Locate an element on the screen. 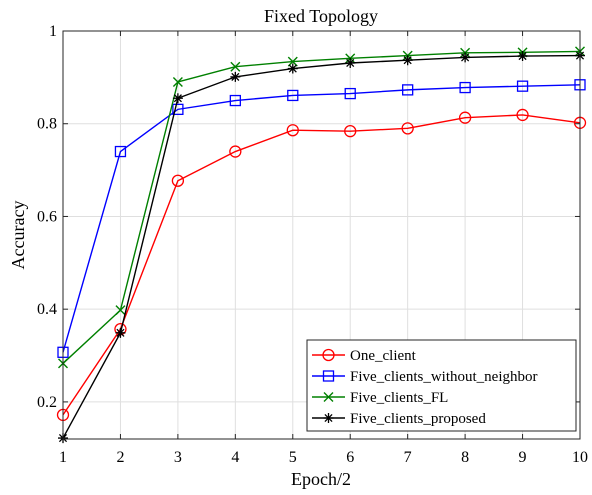 This screenshot has width=592, height=495. legend-entry: Five_clients_without_neighbor is located at coordinates (424, 377).